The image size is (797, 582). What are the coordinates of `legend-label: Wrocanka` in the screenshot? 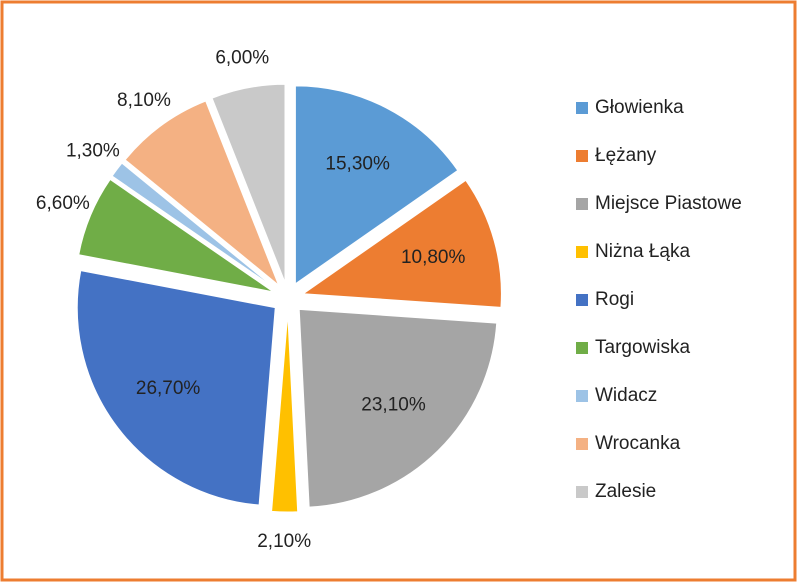 It's located at (638, 443).